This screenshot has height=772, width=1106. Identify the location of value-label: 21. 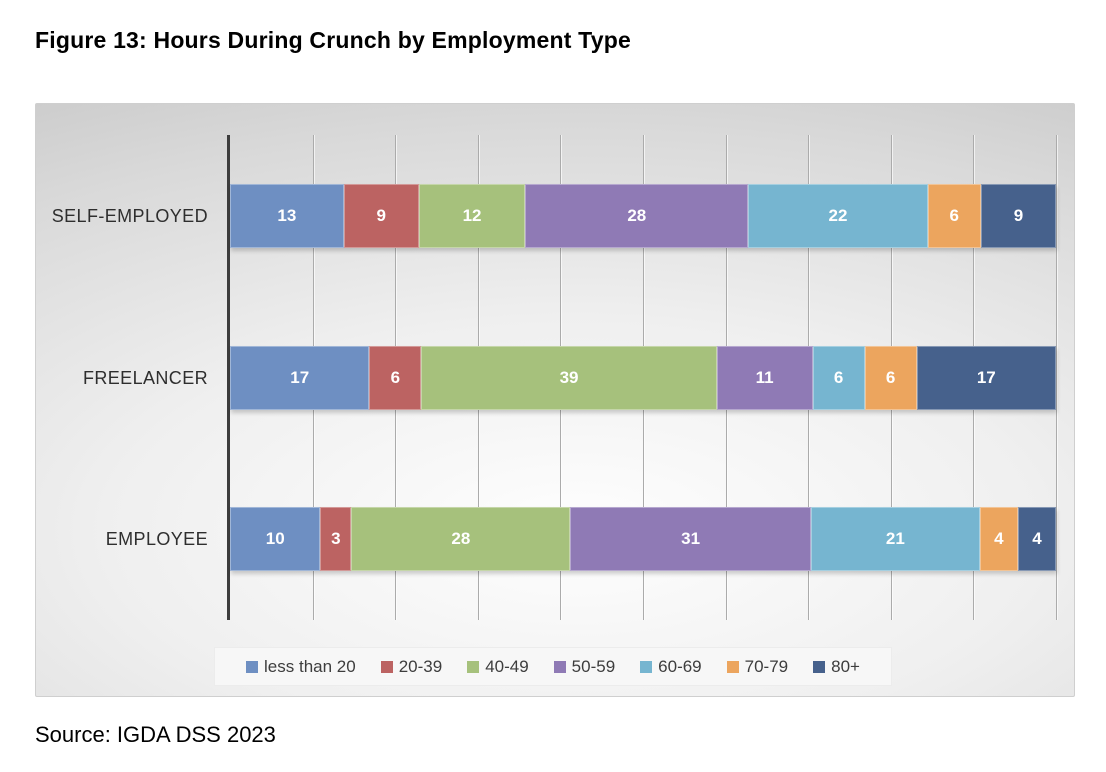
(895, 538).